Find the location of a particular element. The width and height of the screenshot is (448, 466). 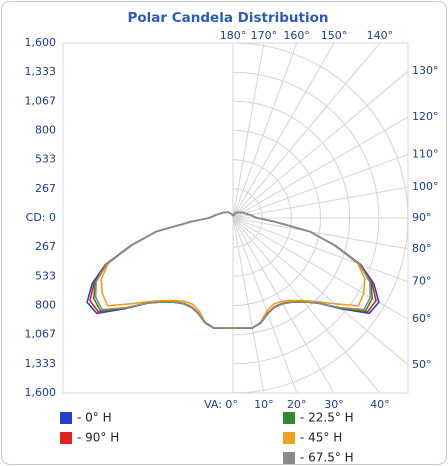

legend-label: - 45° H is located at coordinates (321, 438).